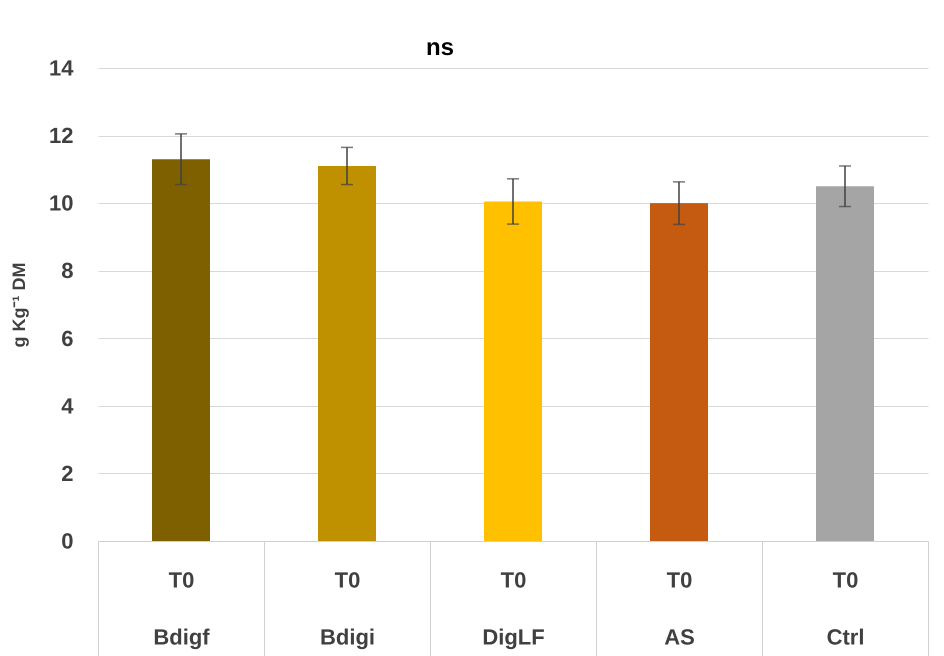 The height and width of the screenshot is (656, 944). I want to click on category-label: T0 AS, so click(679, 609).